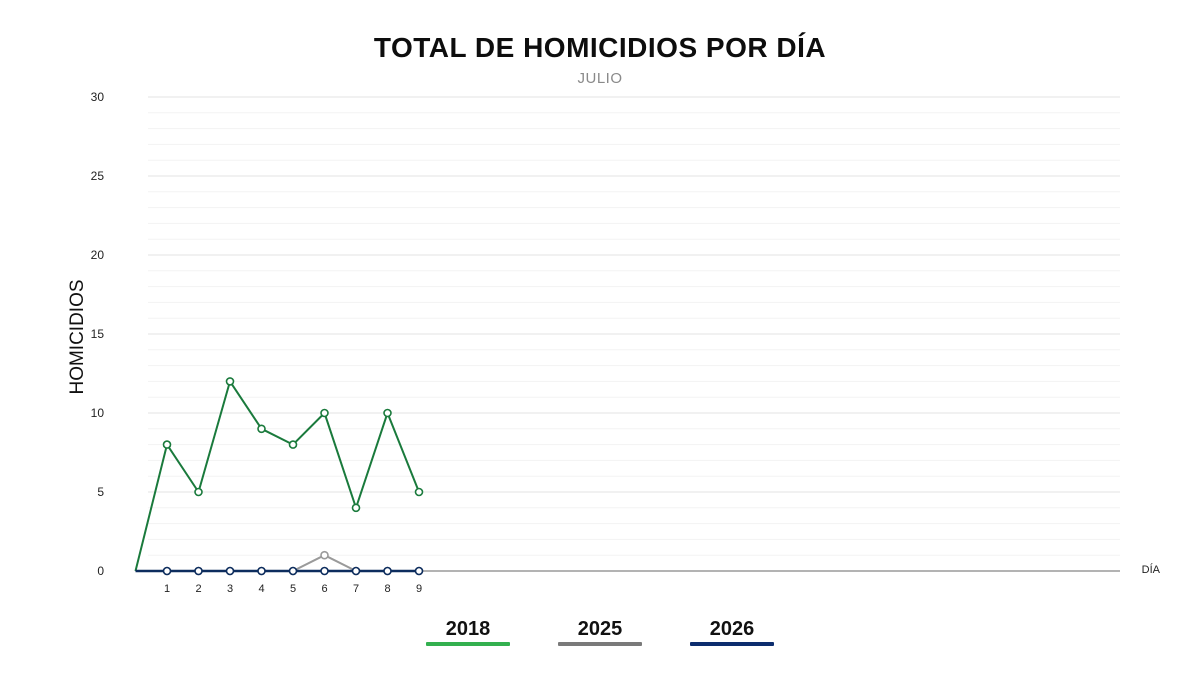 The height and width of the screenshot is (675, 1200). I want to click on legend-item-2018: 2018, so click(468, 632).